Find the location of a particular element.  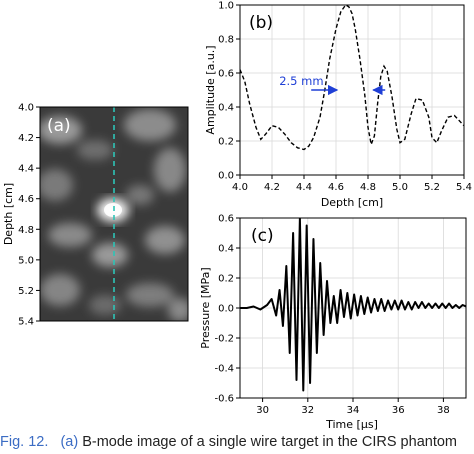

c-x-tick-label: 38 is located at coordinates (443, 410).